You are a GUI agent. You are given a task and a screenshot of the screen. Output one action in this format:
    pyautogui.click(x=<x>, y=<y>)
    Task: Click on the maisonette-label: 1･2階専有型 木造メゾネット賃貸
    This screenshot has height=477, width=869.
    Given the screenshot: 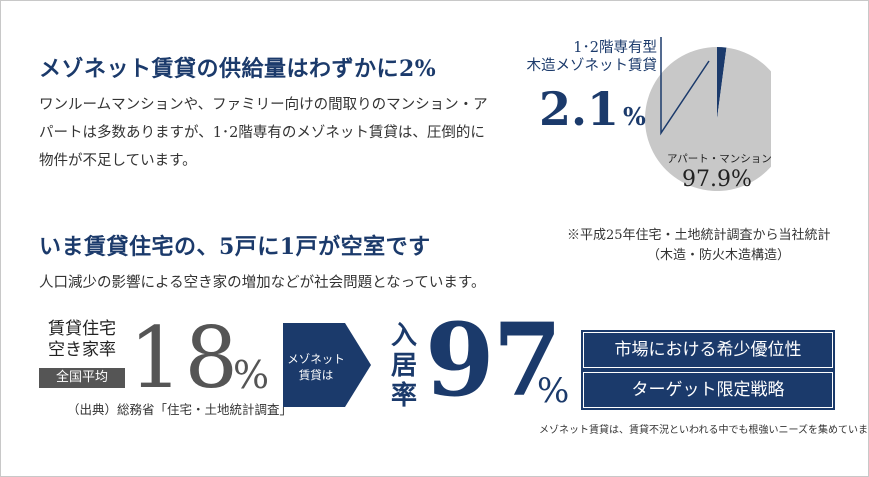 What is the action you would take?
    pyautogui.click(x=589, y=57)
    